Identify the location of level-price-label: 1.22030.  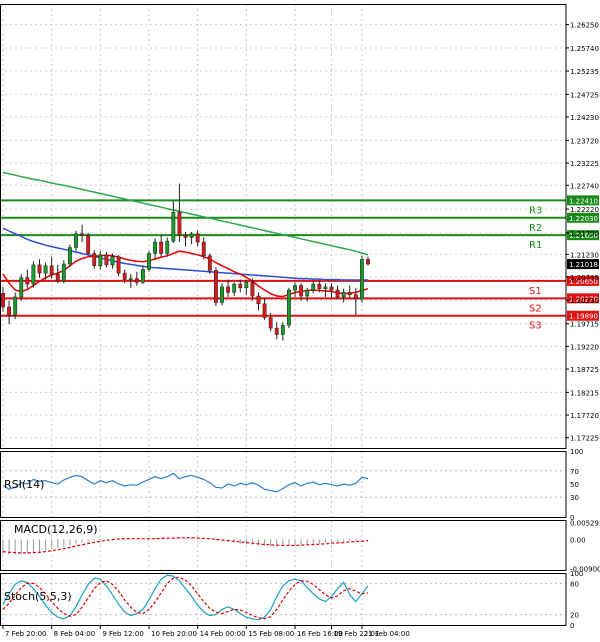
(583, 219).